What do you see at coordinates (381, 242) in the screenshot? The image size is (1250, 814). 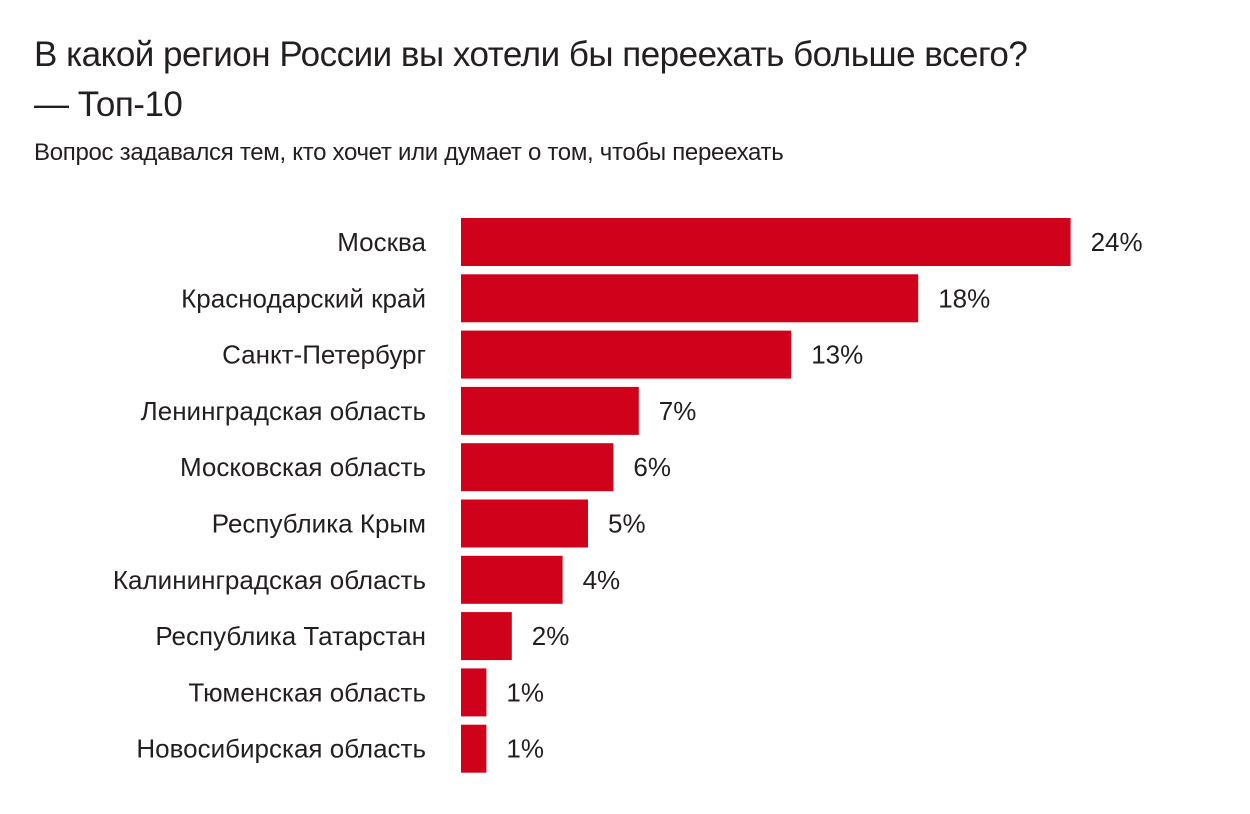 I see `category-label-1: Москва` at bounding box center [381, 242].